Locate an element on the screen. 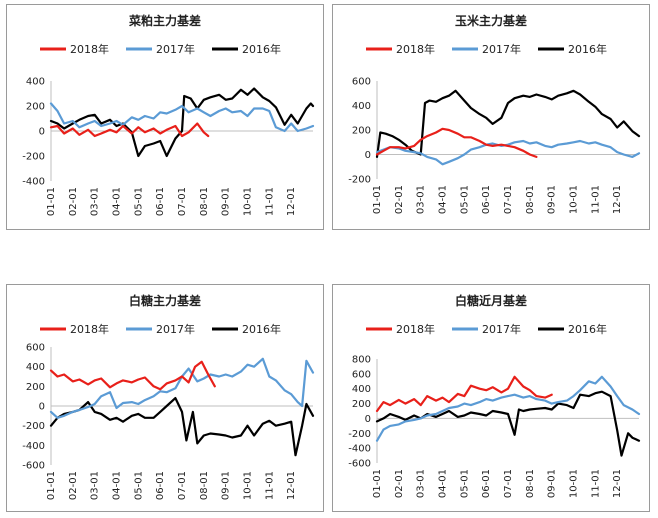 The image size is (658, 518). chart-title: 白糖主力基差 is located at coordinates (165, 300).